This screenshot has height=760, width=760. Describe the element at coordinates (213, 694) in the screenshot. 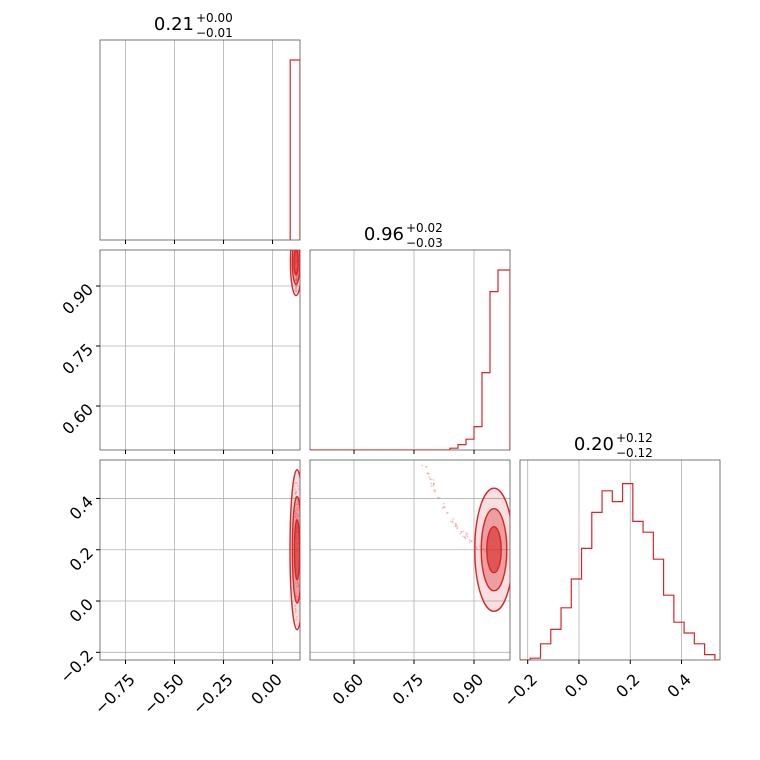

I see `x-tick-label: −0.25` at that location.